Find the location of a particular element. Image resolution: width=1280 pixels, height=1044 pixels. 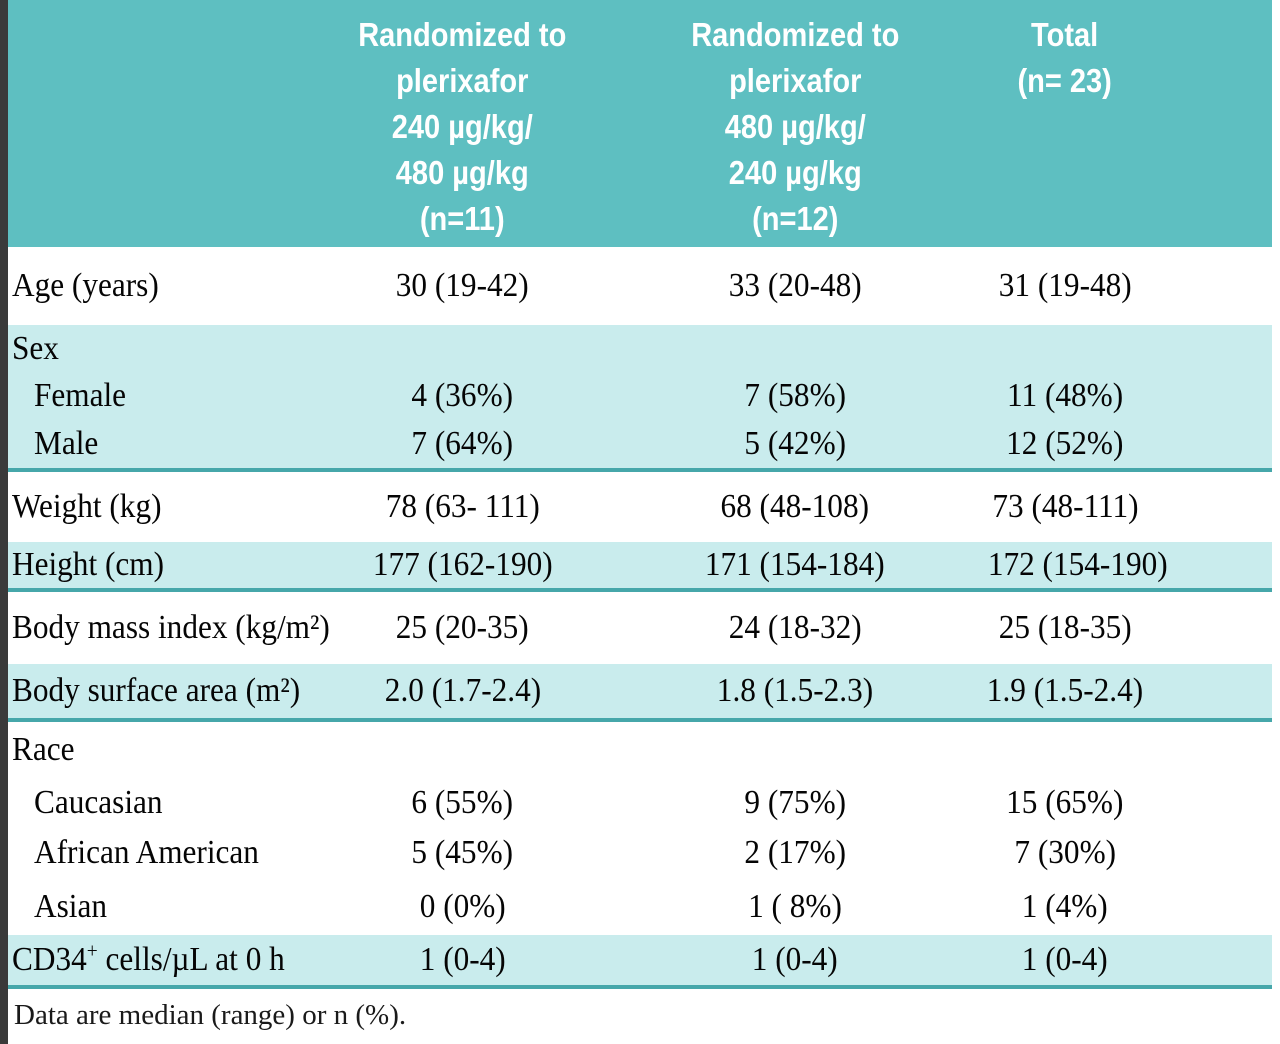

row-label: Caucasian is located at coordinates (161, 803).